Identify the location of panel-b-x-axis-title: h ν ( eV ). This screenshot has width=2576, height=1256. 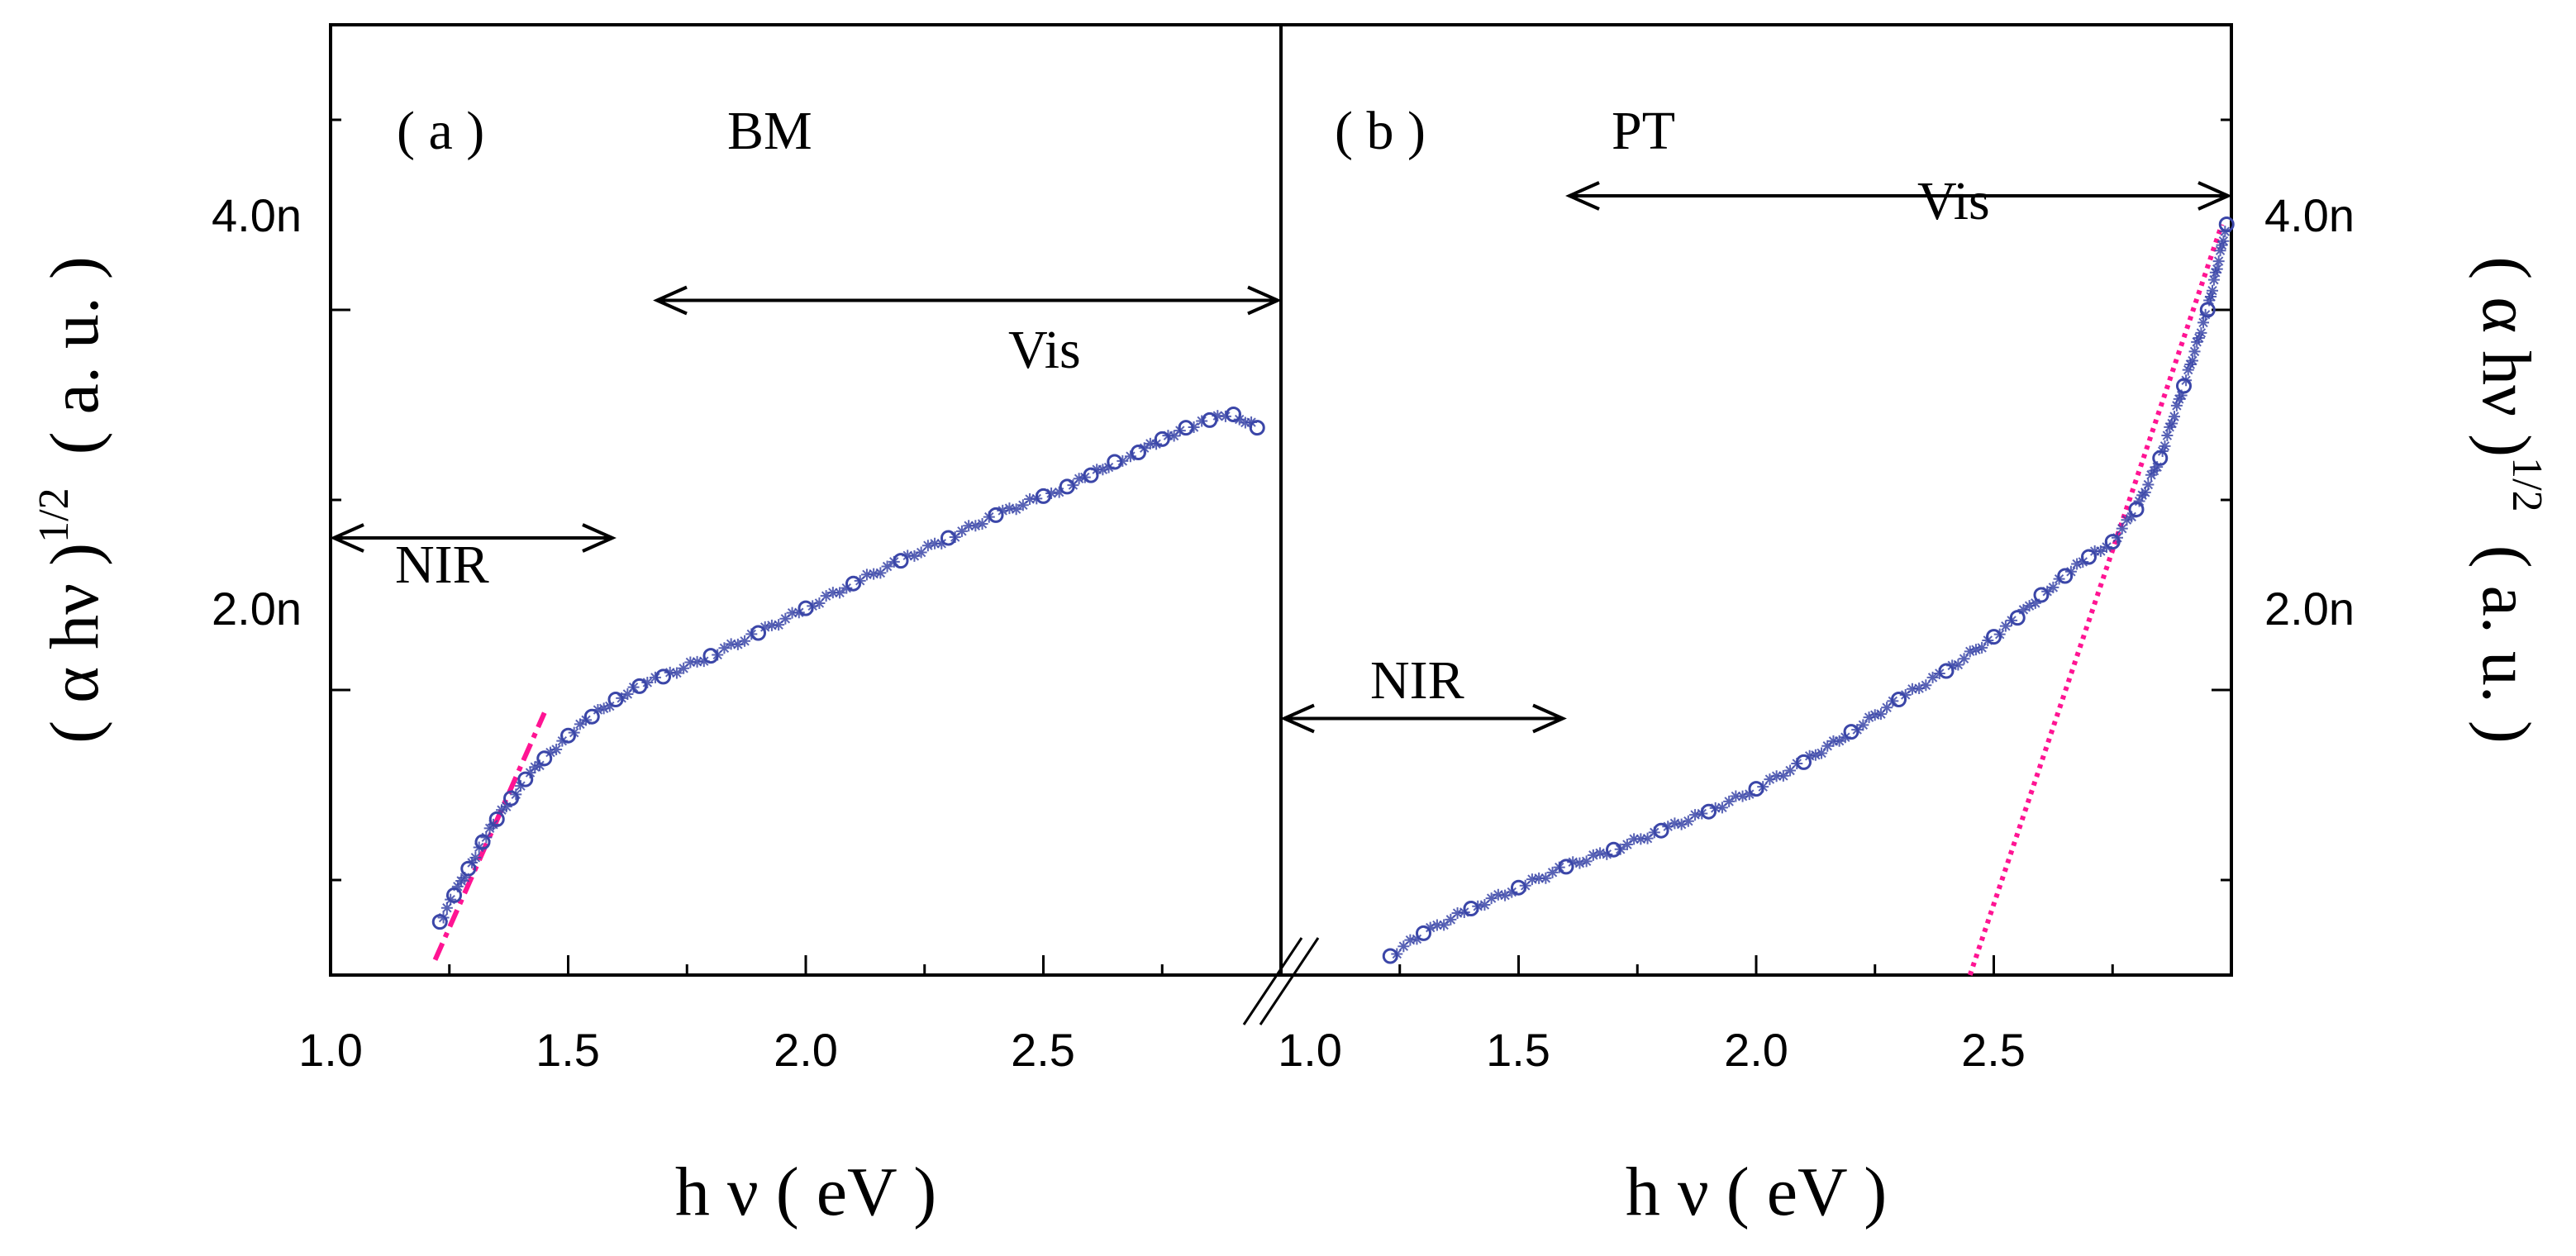
(1757, 1192).